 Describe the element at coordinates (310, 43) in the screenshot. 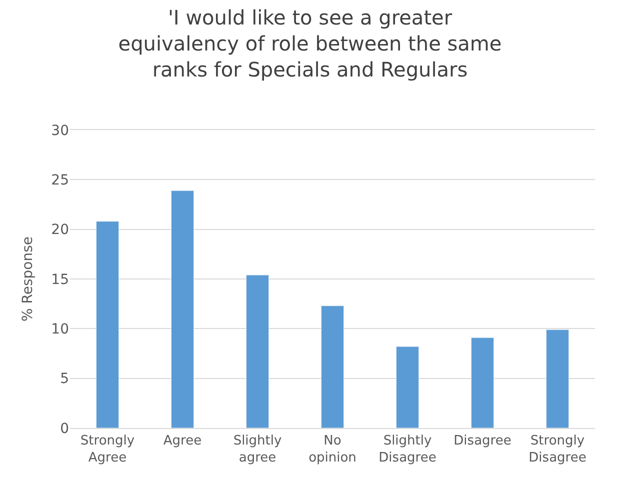

I see `chart-title: 'I would like to see a greater equivalency of role between the same ranks for Specials and Regulars` at that location.